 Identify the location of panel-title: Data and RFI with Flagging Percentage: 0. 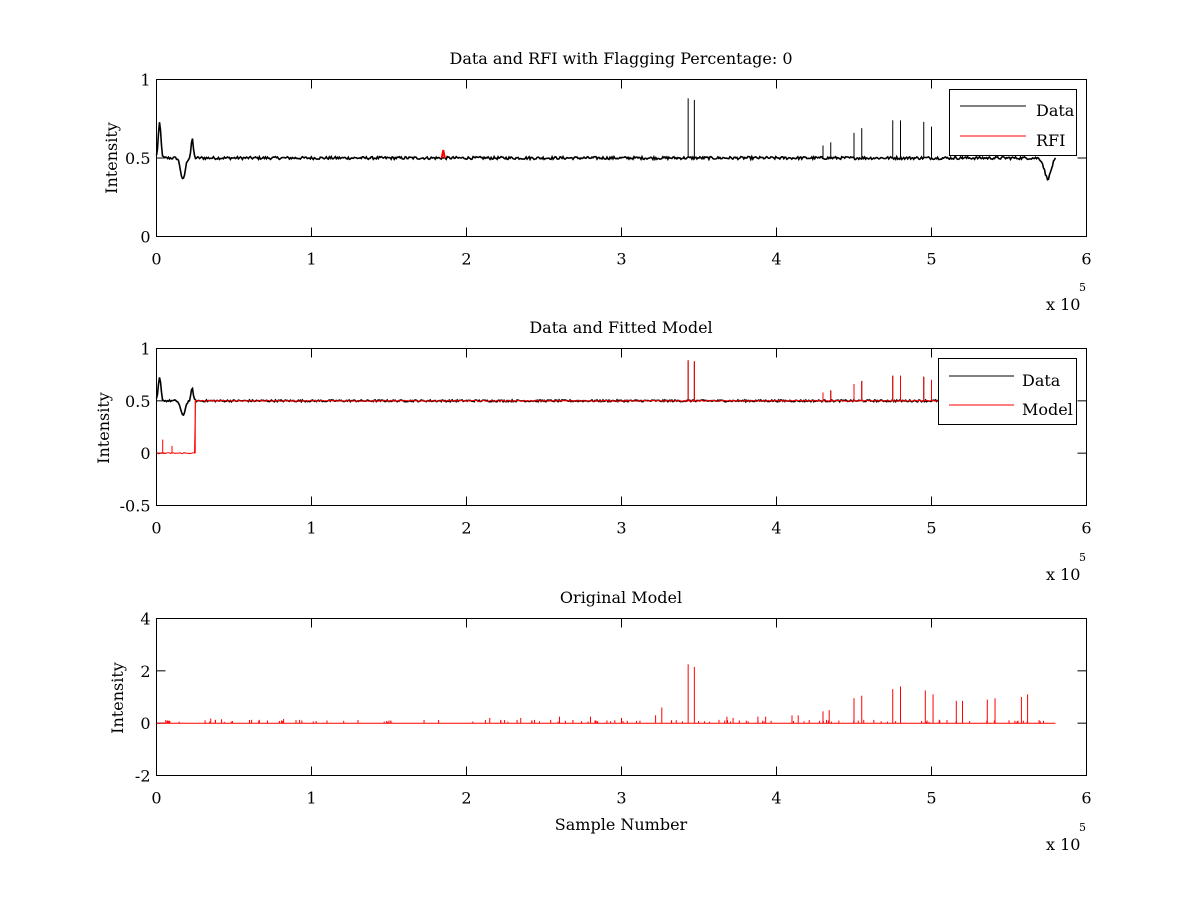
(620, 58).